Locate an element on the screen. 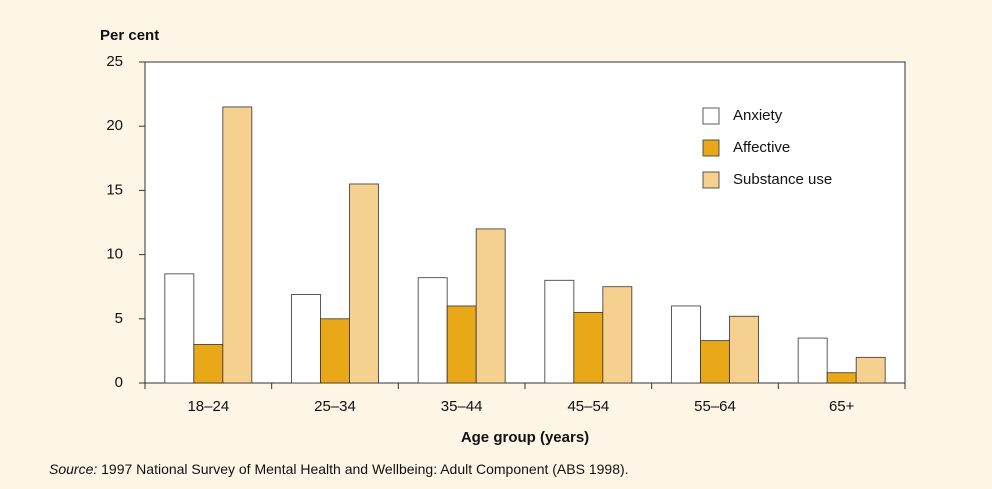 This screenshot has height=489, width=992. y-tick-label: 10 is located at coordinates (114, 254).